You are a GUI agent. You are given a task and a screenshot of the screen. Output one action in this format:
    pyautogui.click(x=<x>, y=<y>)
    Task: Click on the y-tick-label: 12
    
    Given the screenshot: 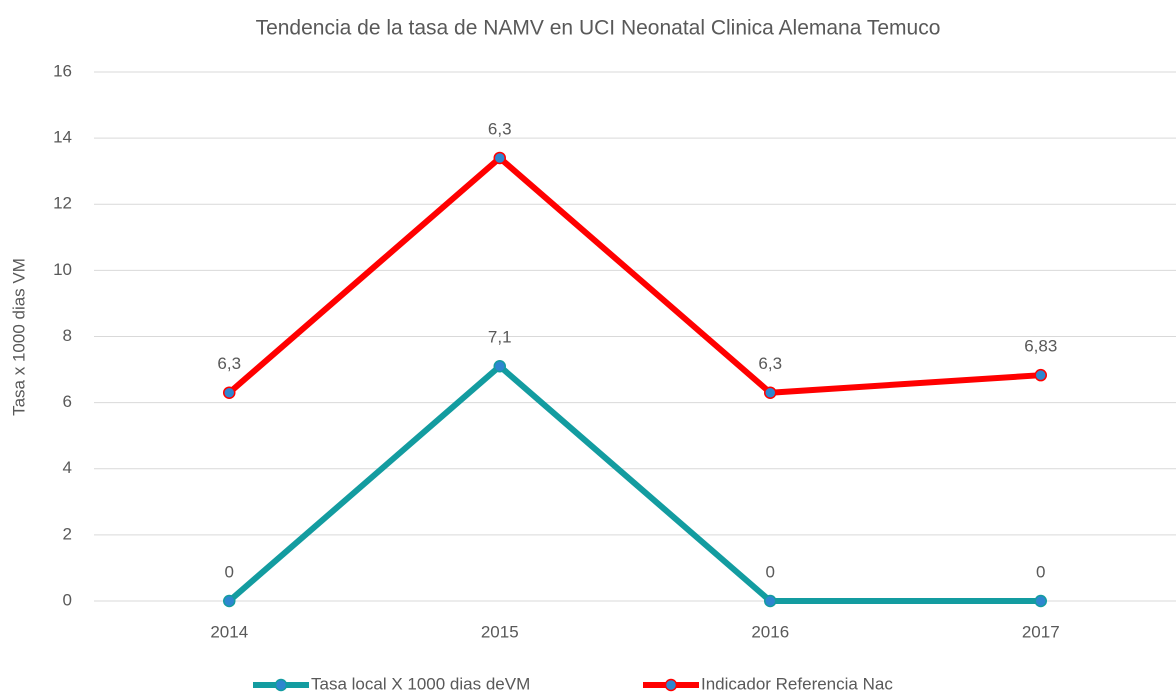 What is the action you would take?
    pyautogui.click(x=62, y=203)
    